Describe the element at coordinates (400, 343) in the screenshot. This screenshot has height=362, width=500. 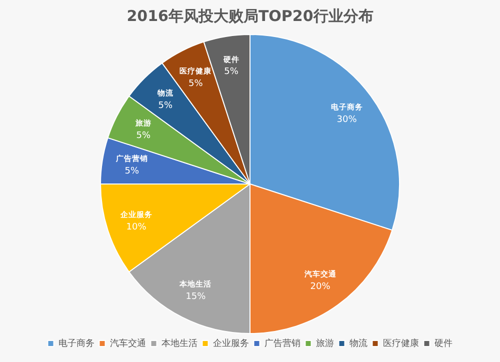
I see `legend-label: 医疗健康` at that location.